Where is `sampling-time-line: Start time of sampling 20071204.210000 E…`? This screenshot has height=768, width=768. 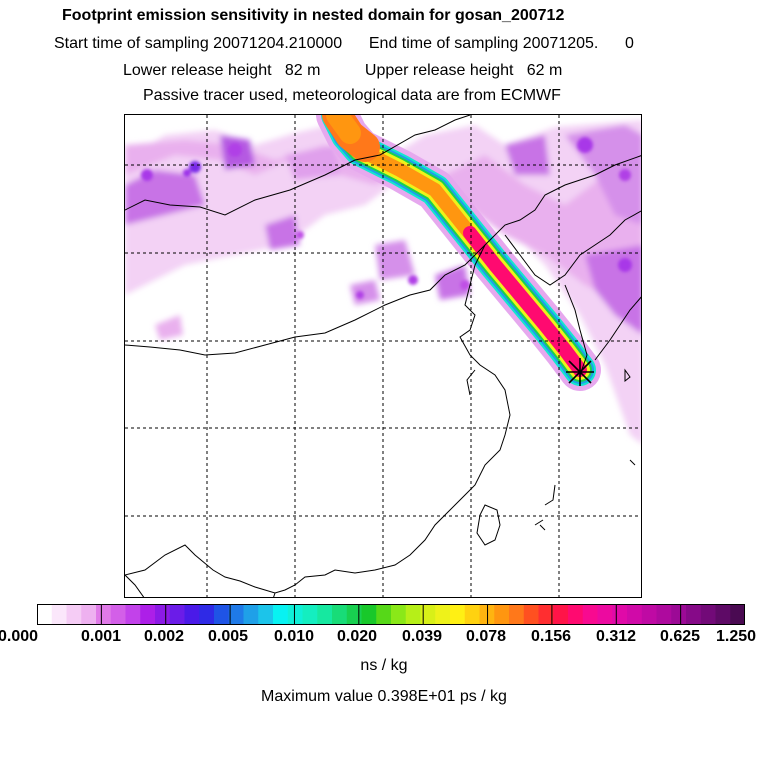
sampling-time-line: Start time of sampling 20071204.210000 E… is located at coordinates (344, 43).